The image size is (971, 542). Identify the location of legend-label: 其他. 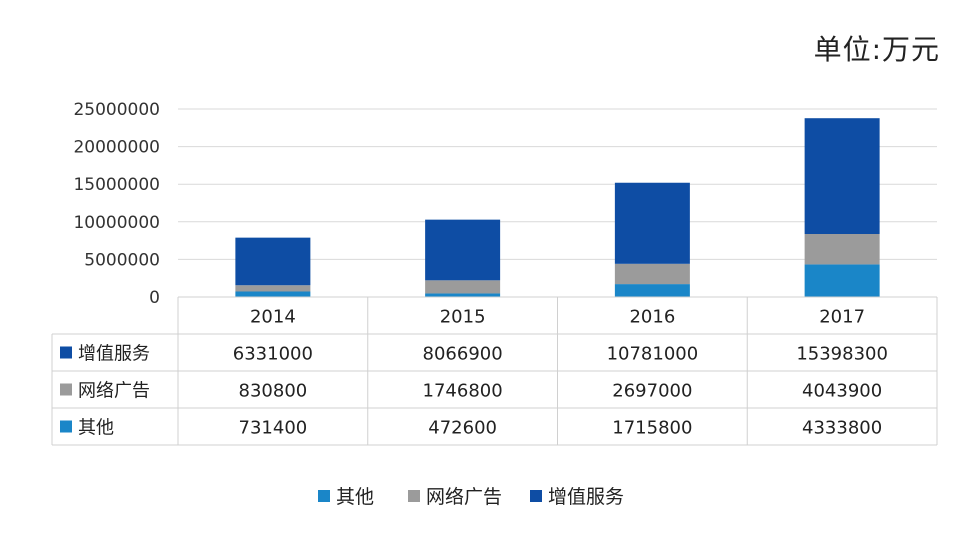
(355, 497).